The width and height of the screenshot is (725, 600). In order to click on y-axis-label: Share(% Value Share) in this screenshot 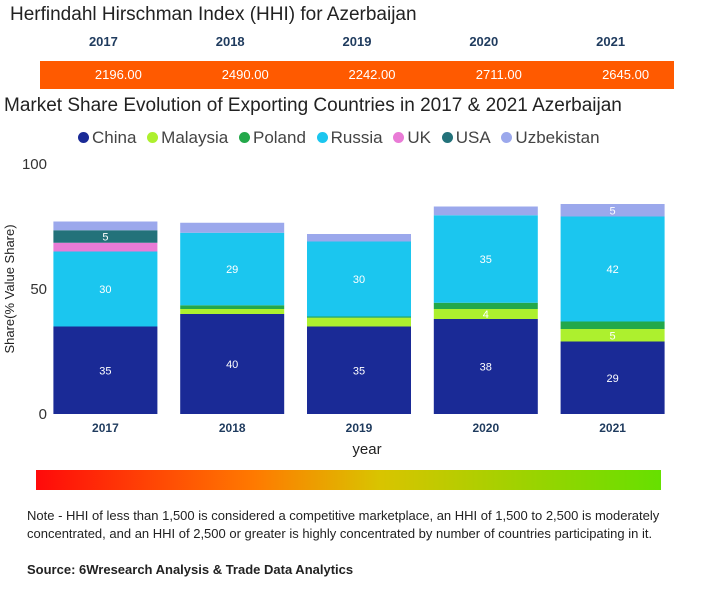, I will do `click(9, 288)`.